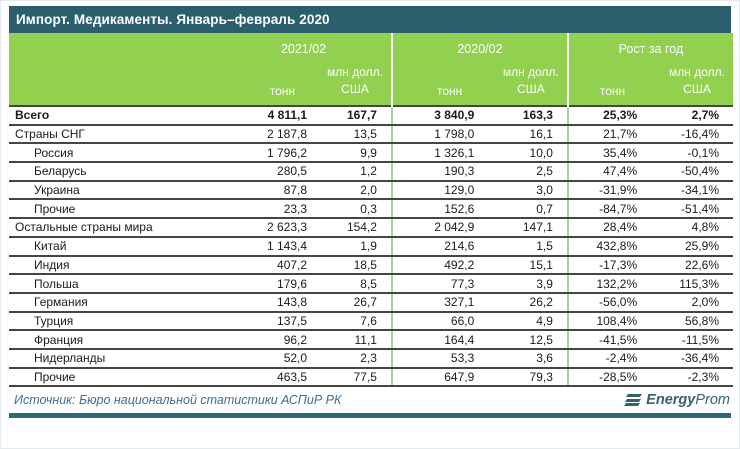 The height and width of the screenshot is (449, 740). Describe the element at coordinates (269, 82) in the screenshot. I see `unit-tons-2021: тонн` at that location.